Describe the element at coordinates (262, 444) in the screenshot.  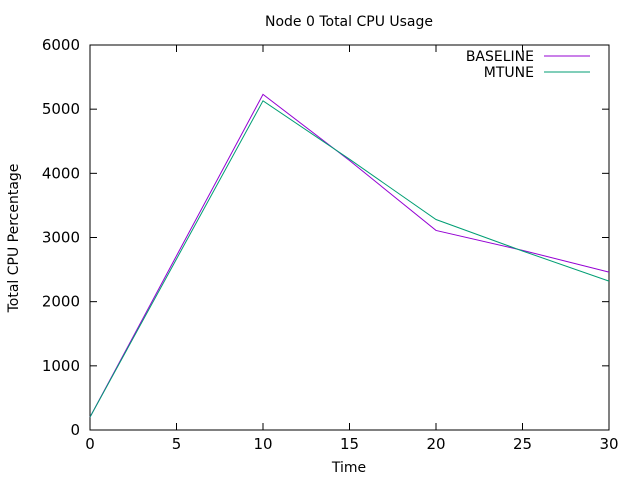
I see `x-tick-label: 10` at that location.